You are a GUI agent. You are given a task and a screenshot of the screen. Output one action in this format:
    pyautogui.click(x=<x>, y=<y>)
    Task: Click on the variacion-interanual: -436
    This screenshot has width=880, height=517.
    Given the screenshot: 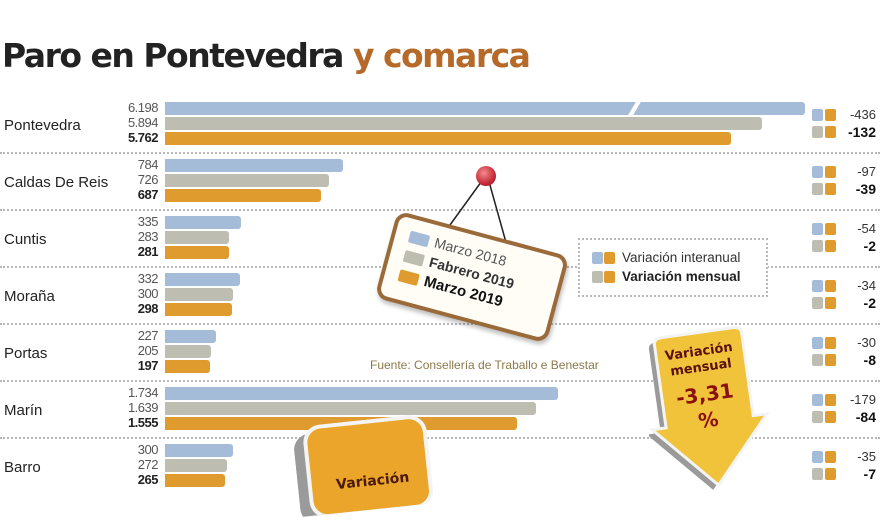 What is the action you would take?
    pyautogui.click(x=862, y=114)
    